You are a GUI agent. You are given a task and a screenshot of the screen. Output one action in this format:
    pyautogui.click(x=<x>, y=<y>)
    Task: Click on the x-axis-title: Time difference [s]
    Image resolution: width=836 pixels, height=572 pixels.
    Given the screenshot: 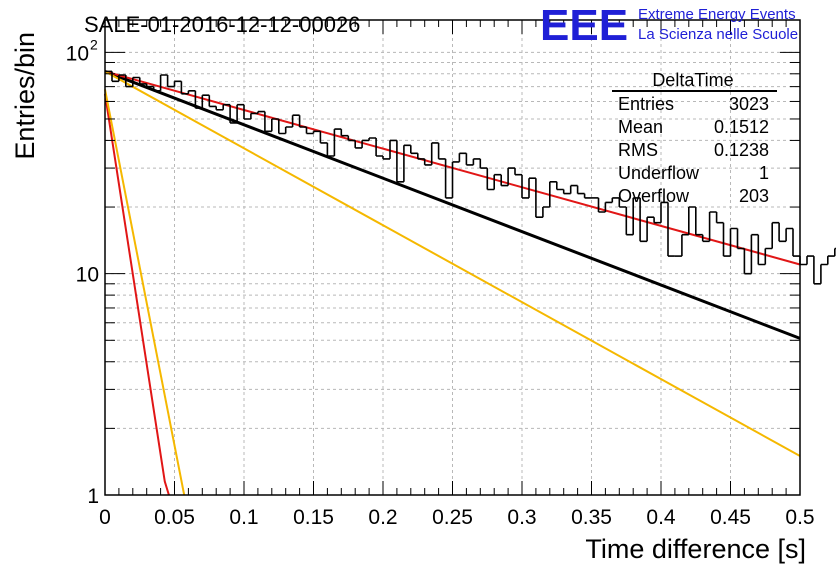 What is the action you would take?
    pyautogui.click(x=695, y=549)
    